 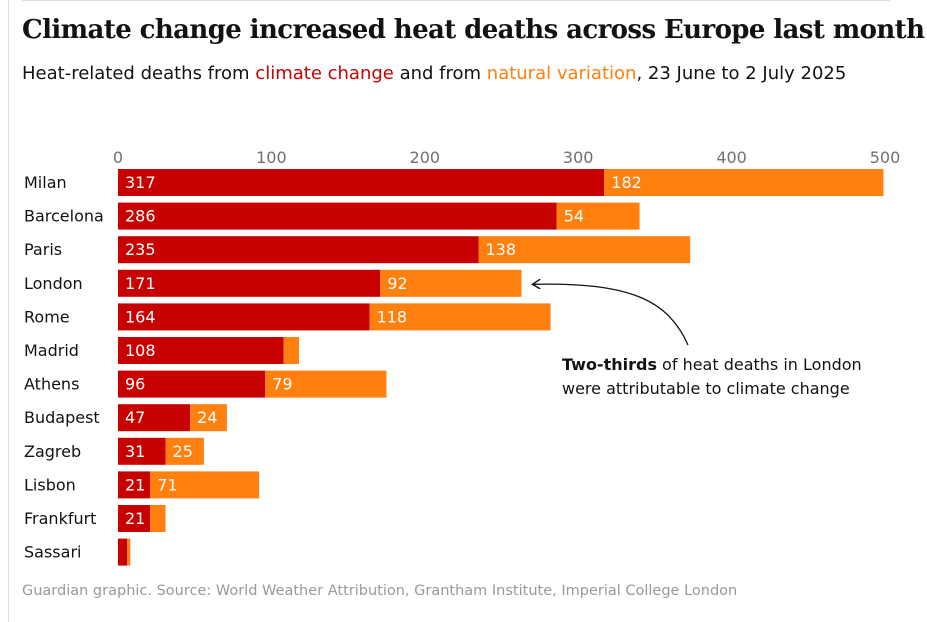 I want to click on x-tick-label-100: 100, so click(x=271, y=157).